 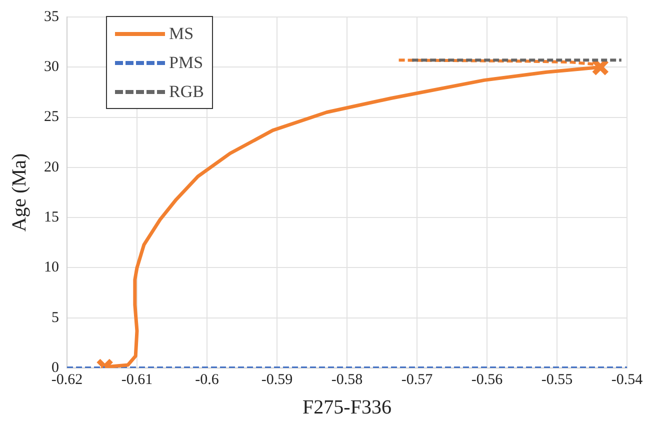 I want to click on legend-label: PMS, so click(x=186, y=62).